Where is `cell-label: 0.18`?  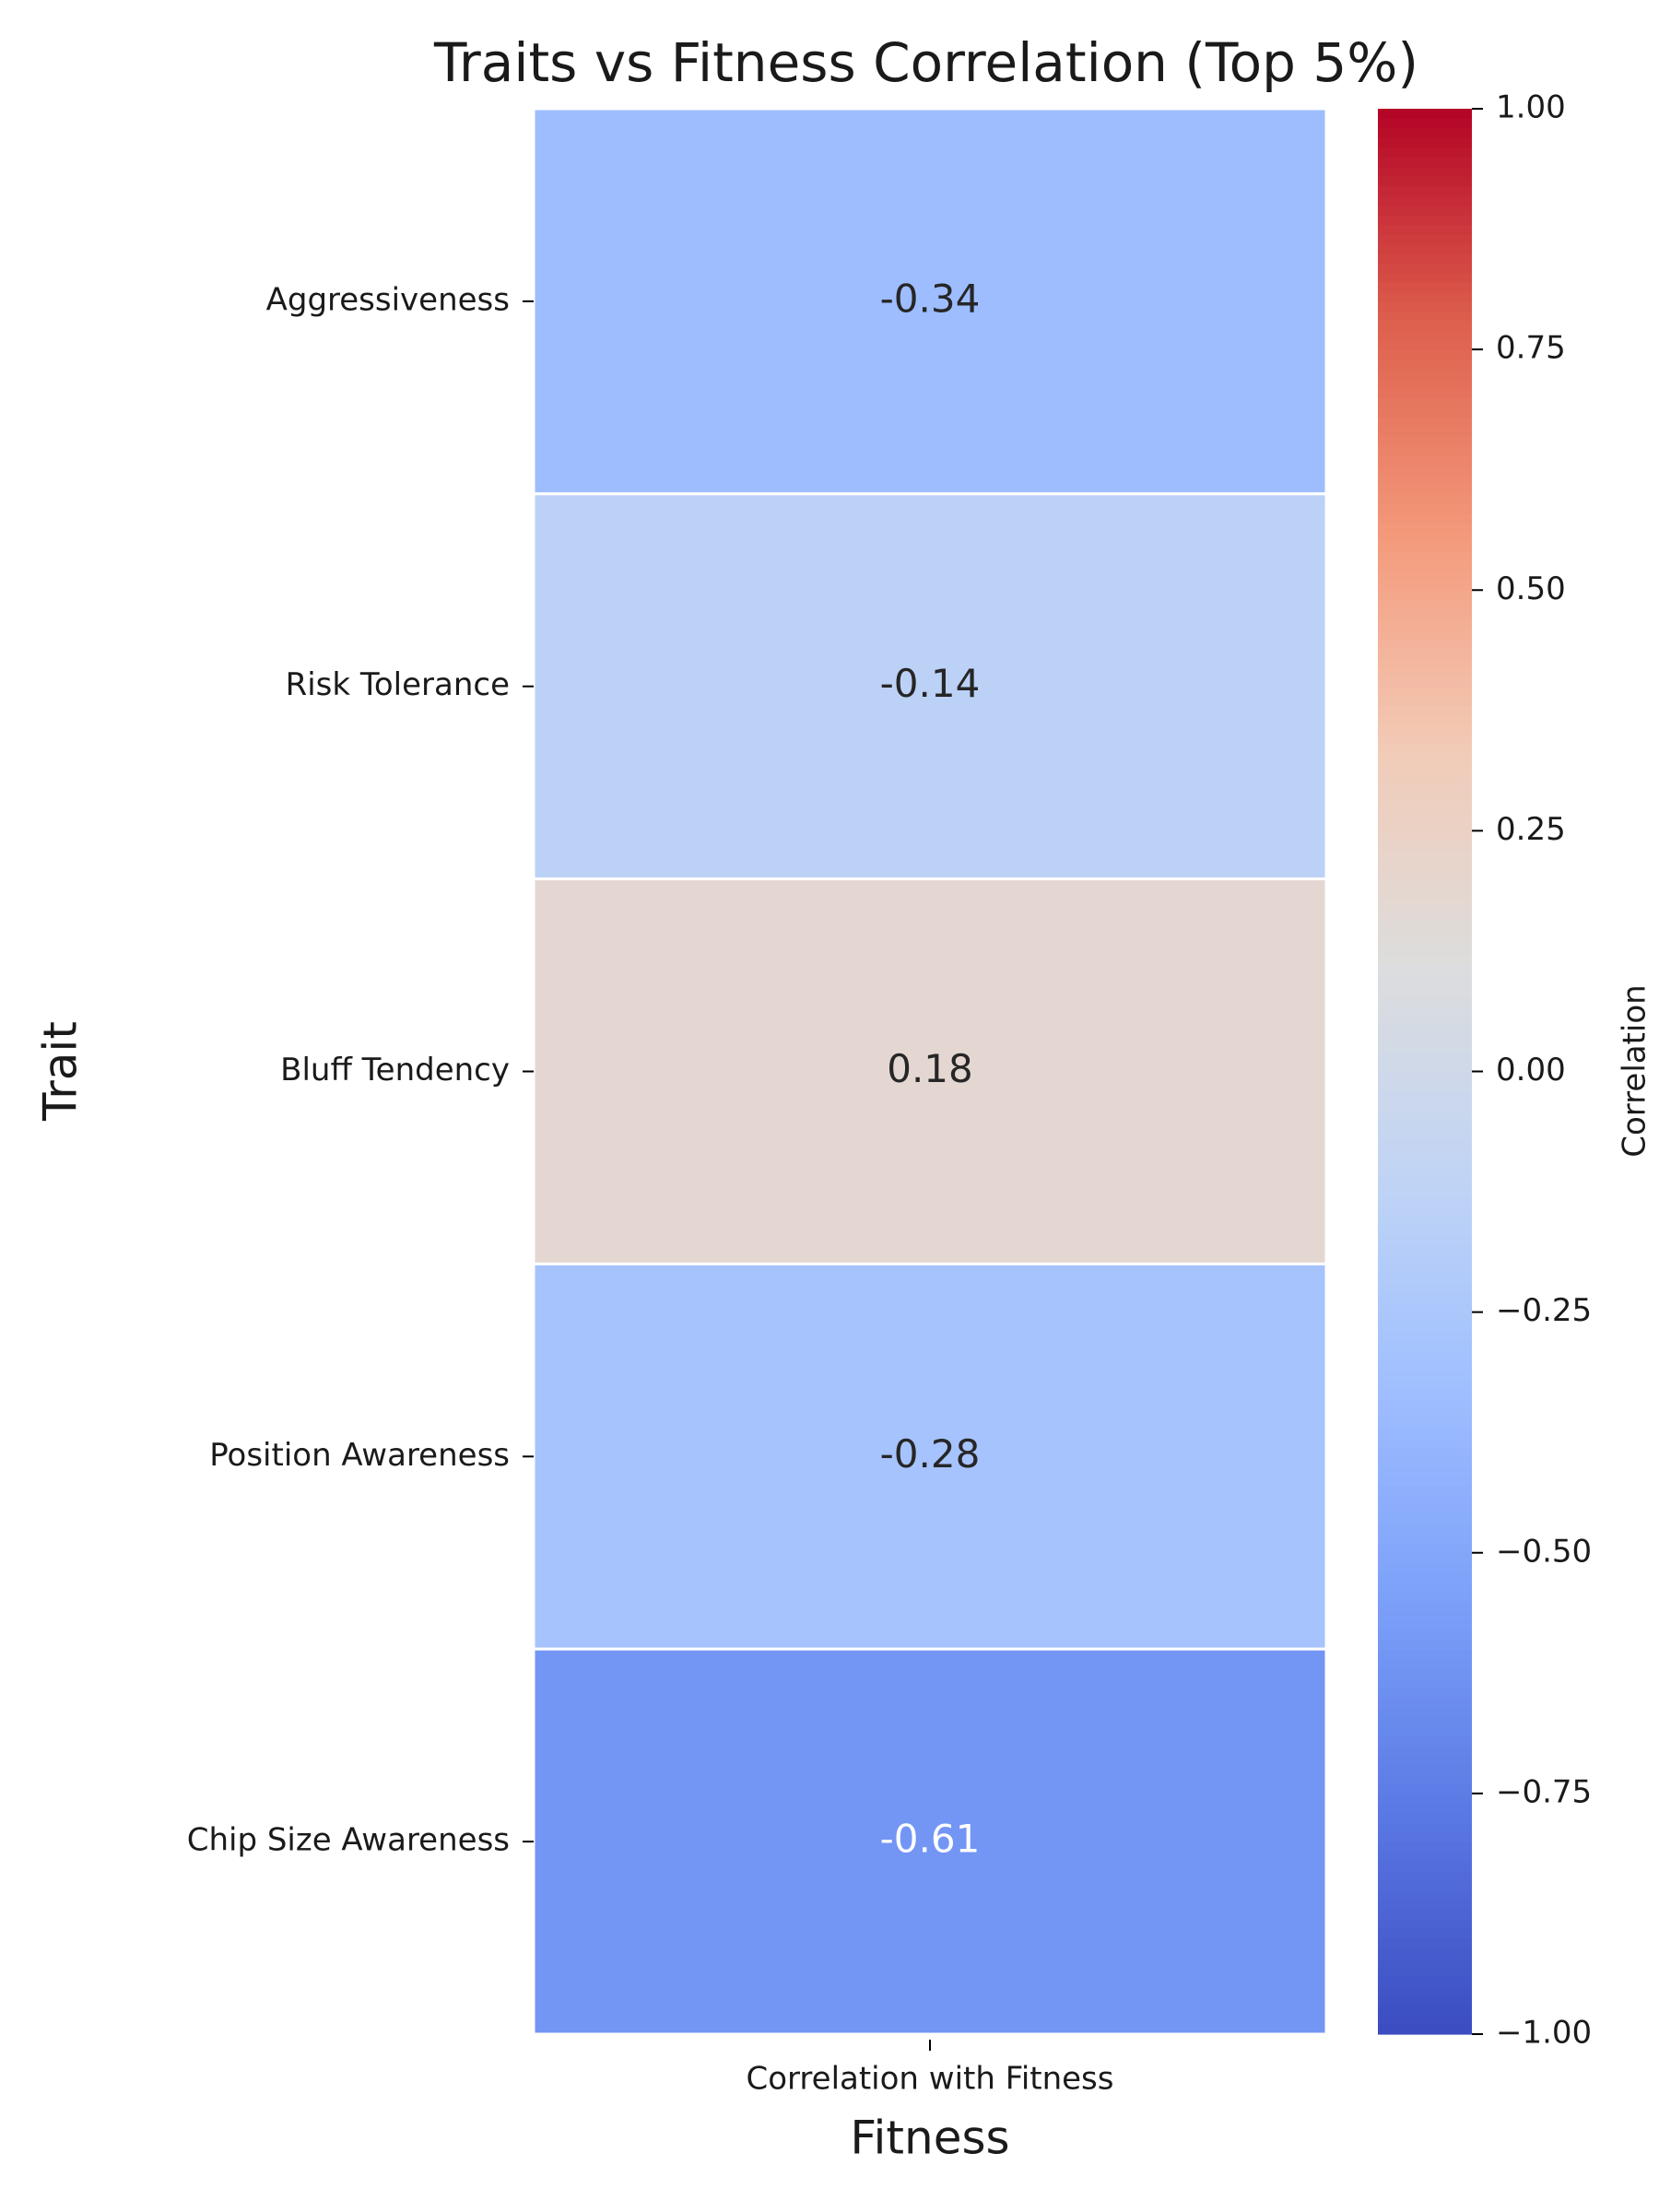
cell-label: 0.18 is located at coordinates (930, 1068).